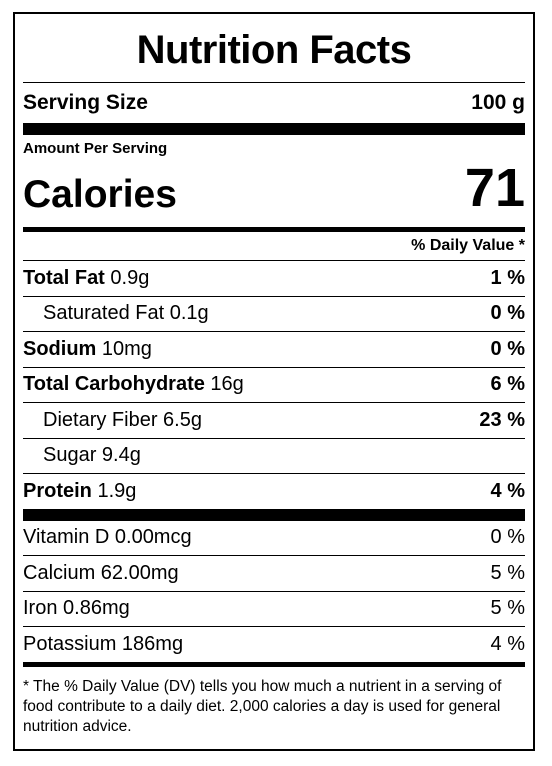 Image resolution: width=552 pixels, height=766 pixels. What do you see at coordinates (103, 643) in the screenshot?
I see `vitamin-name: Potassium 186mg` at bounding box center [103, 643].